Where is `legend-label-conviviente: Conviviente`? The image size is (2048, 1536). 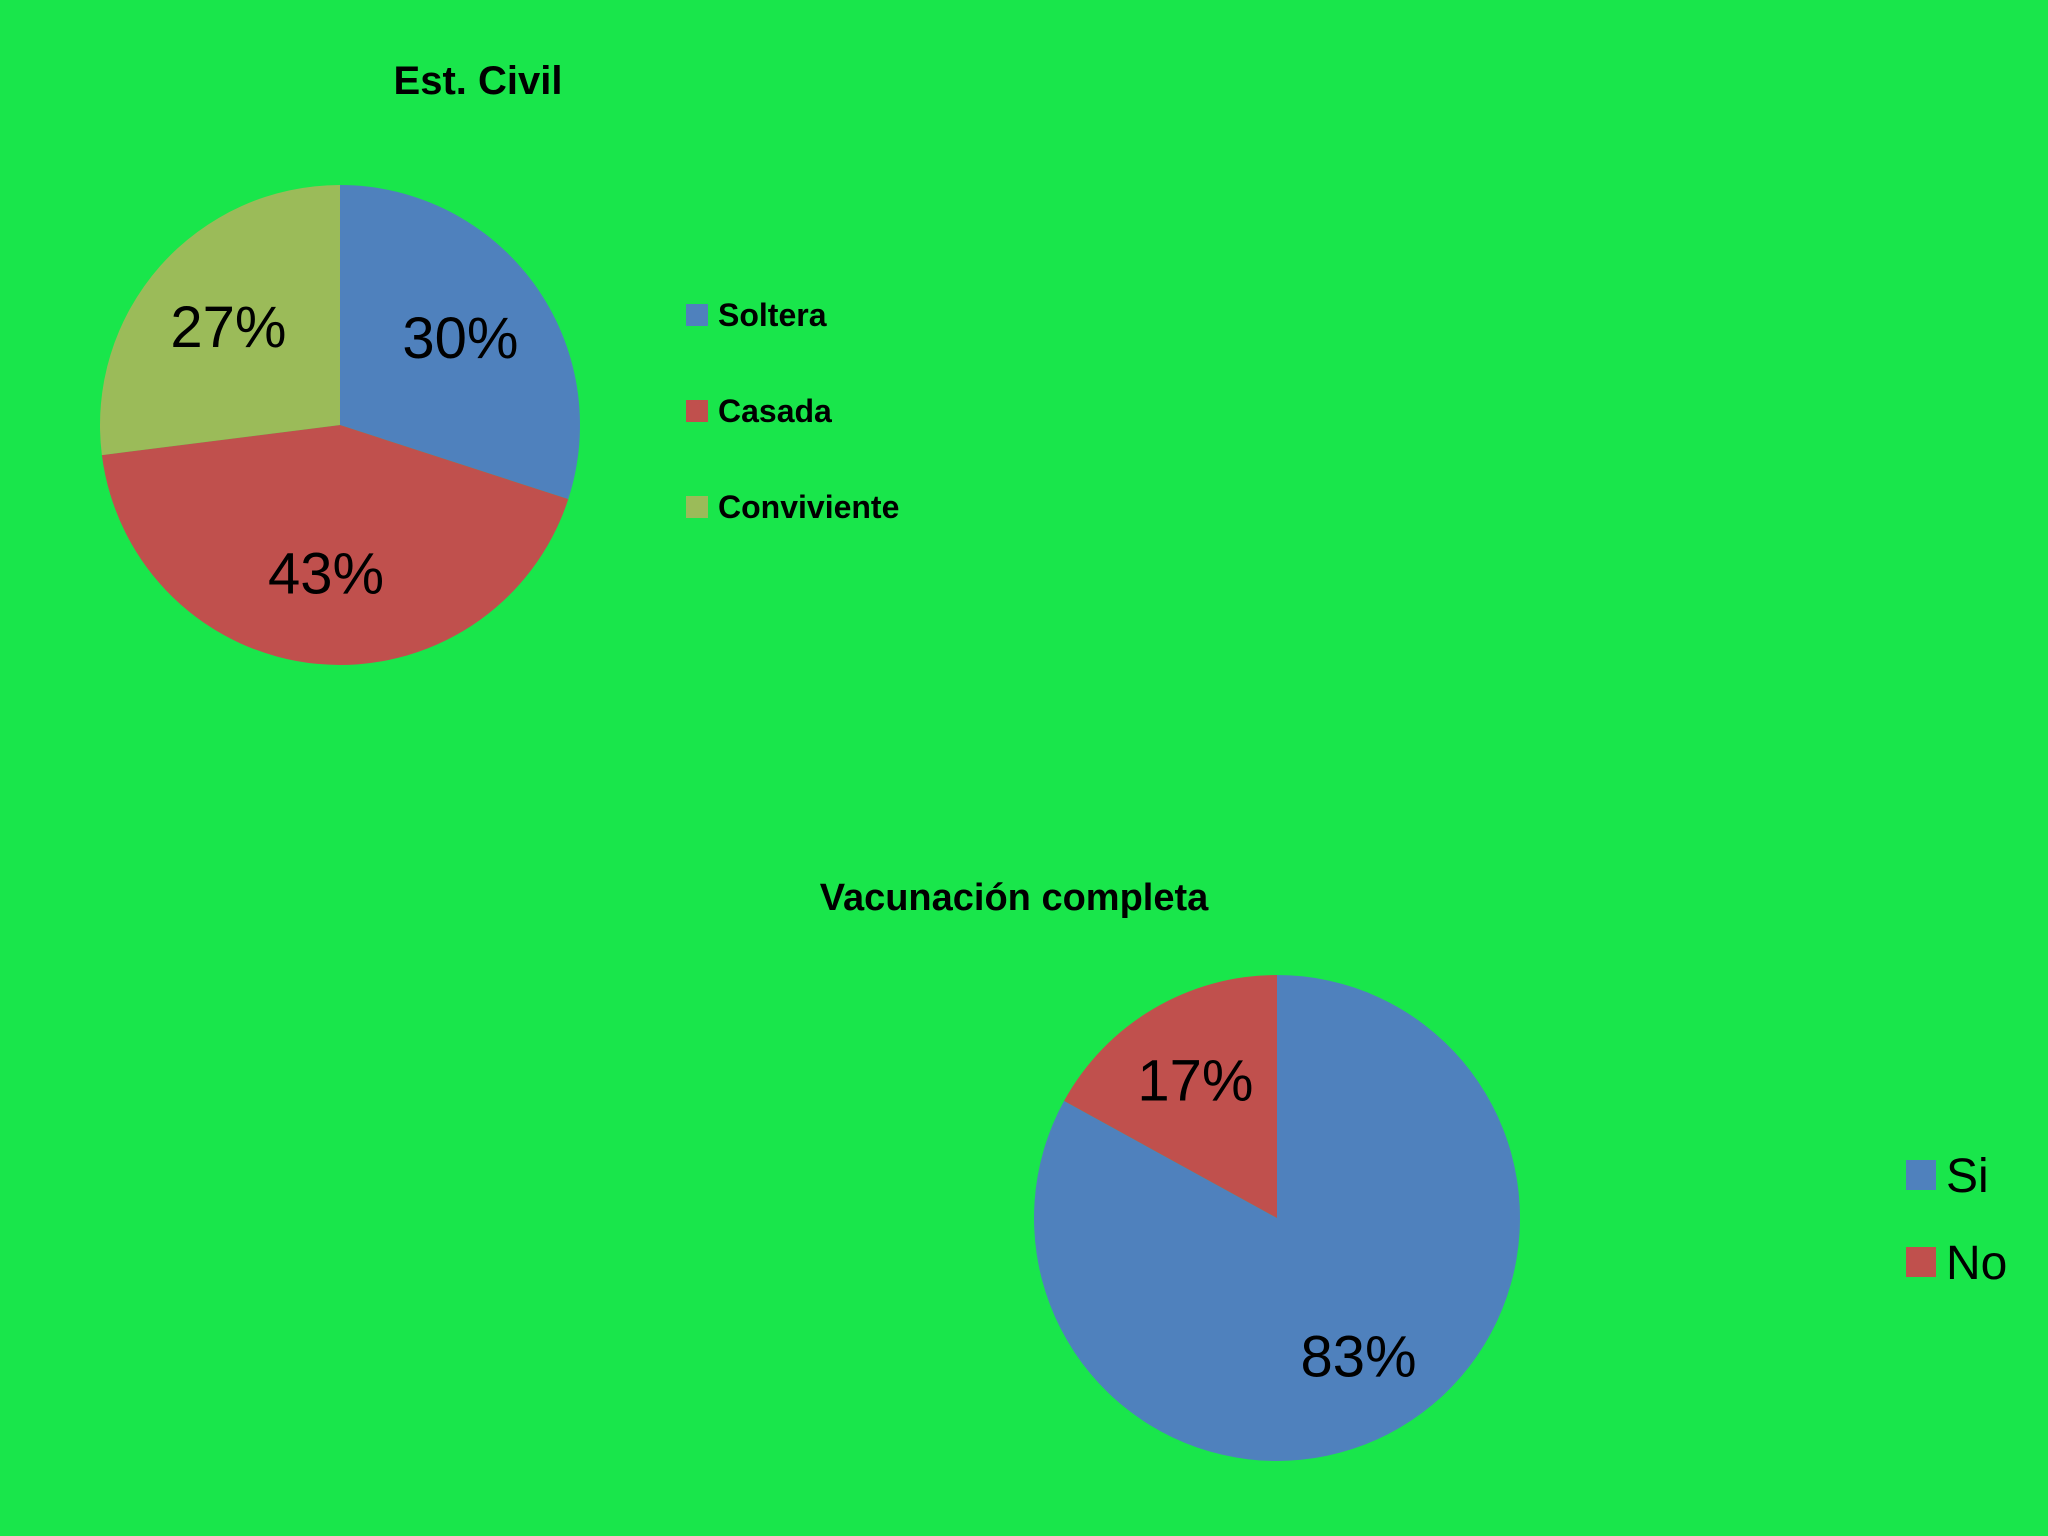
legend-label-conviviente: Conviviente is located at coordinates (808, 507).